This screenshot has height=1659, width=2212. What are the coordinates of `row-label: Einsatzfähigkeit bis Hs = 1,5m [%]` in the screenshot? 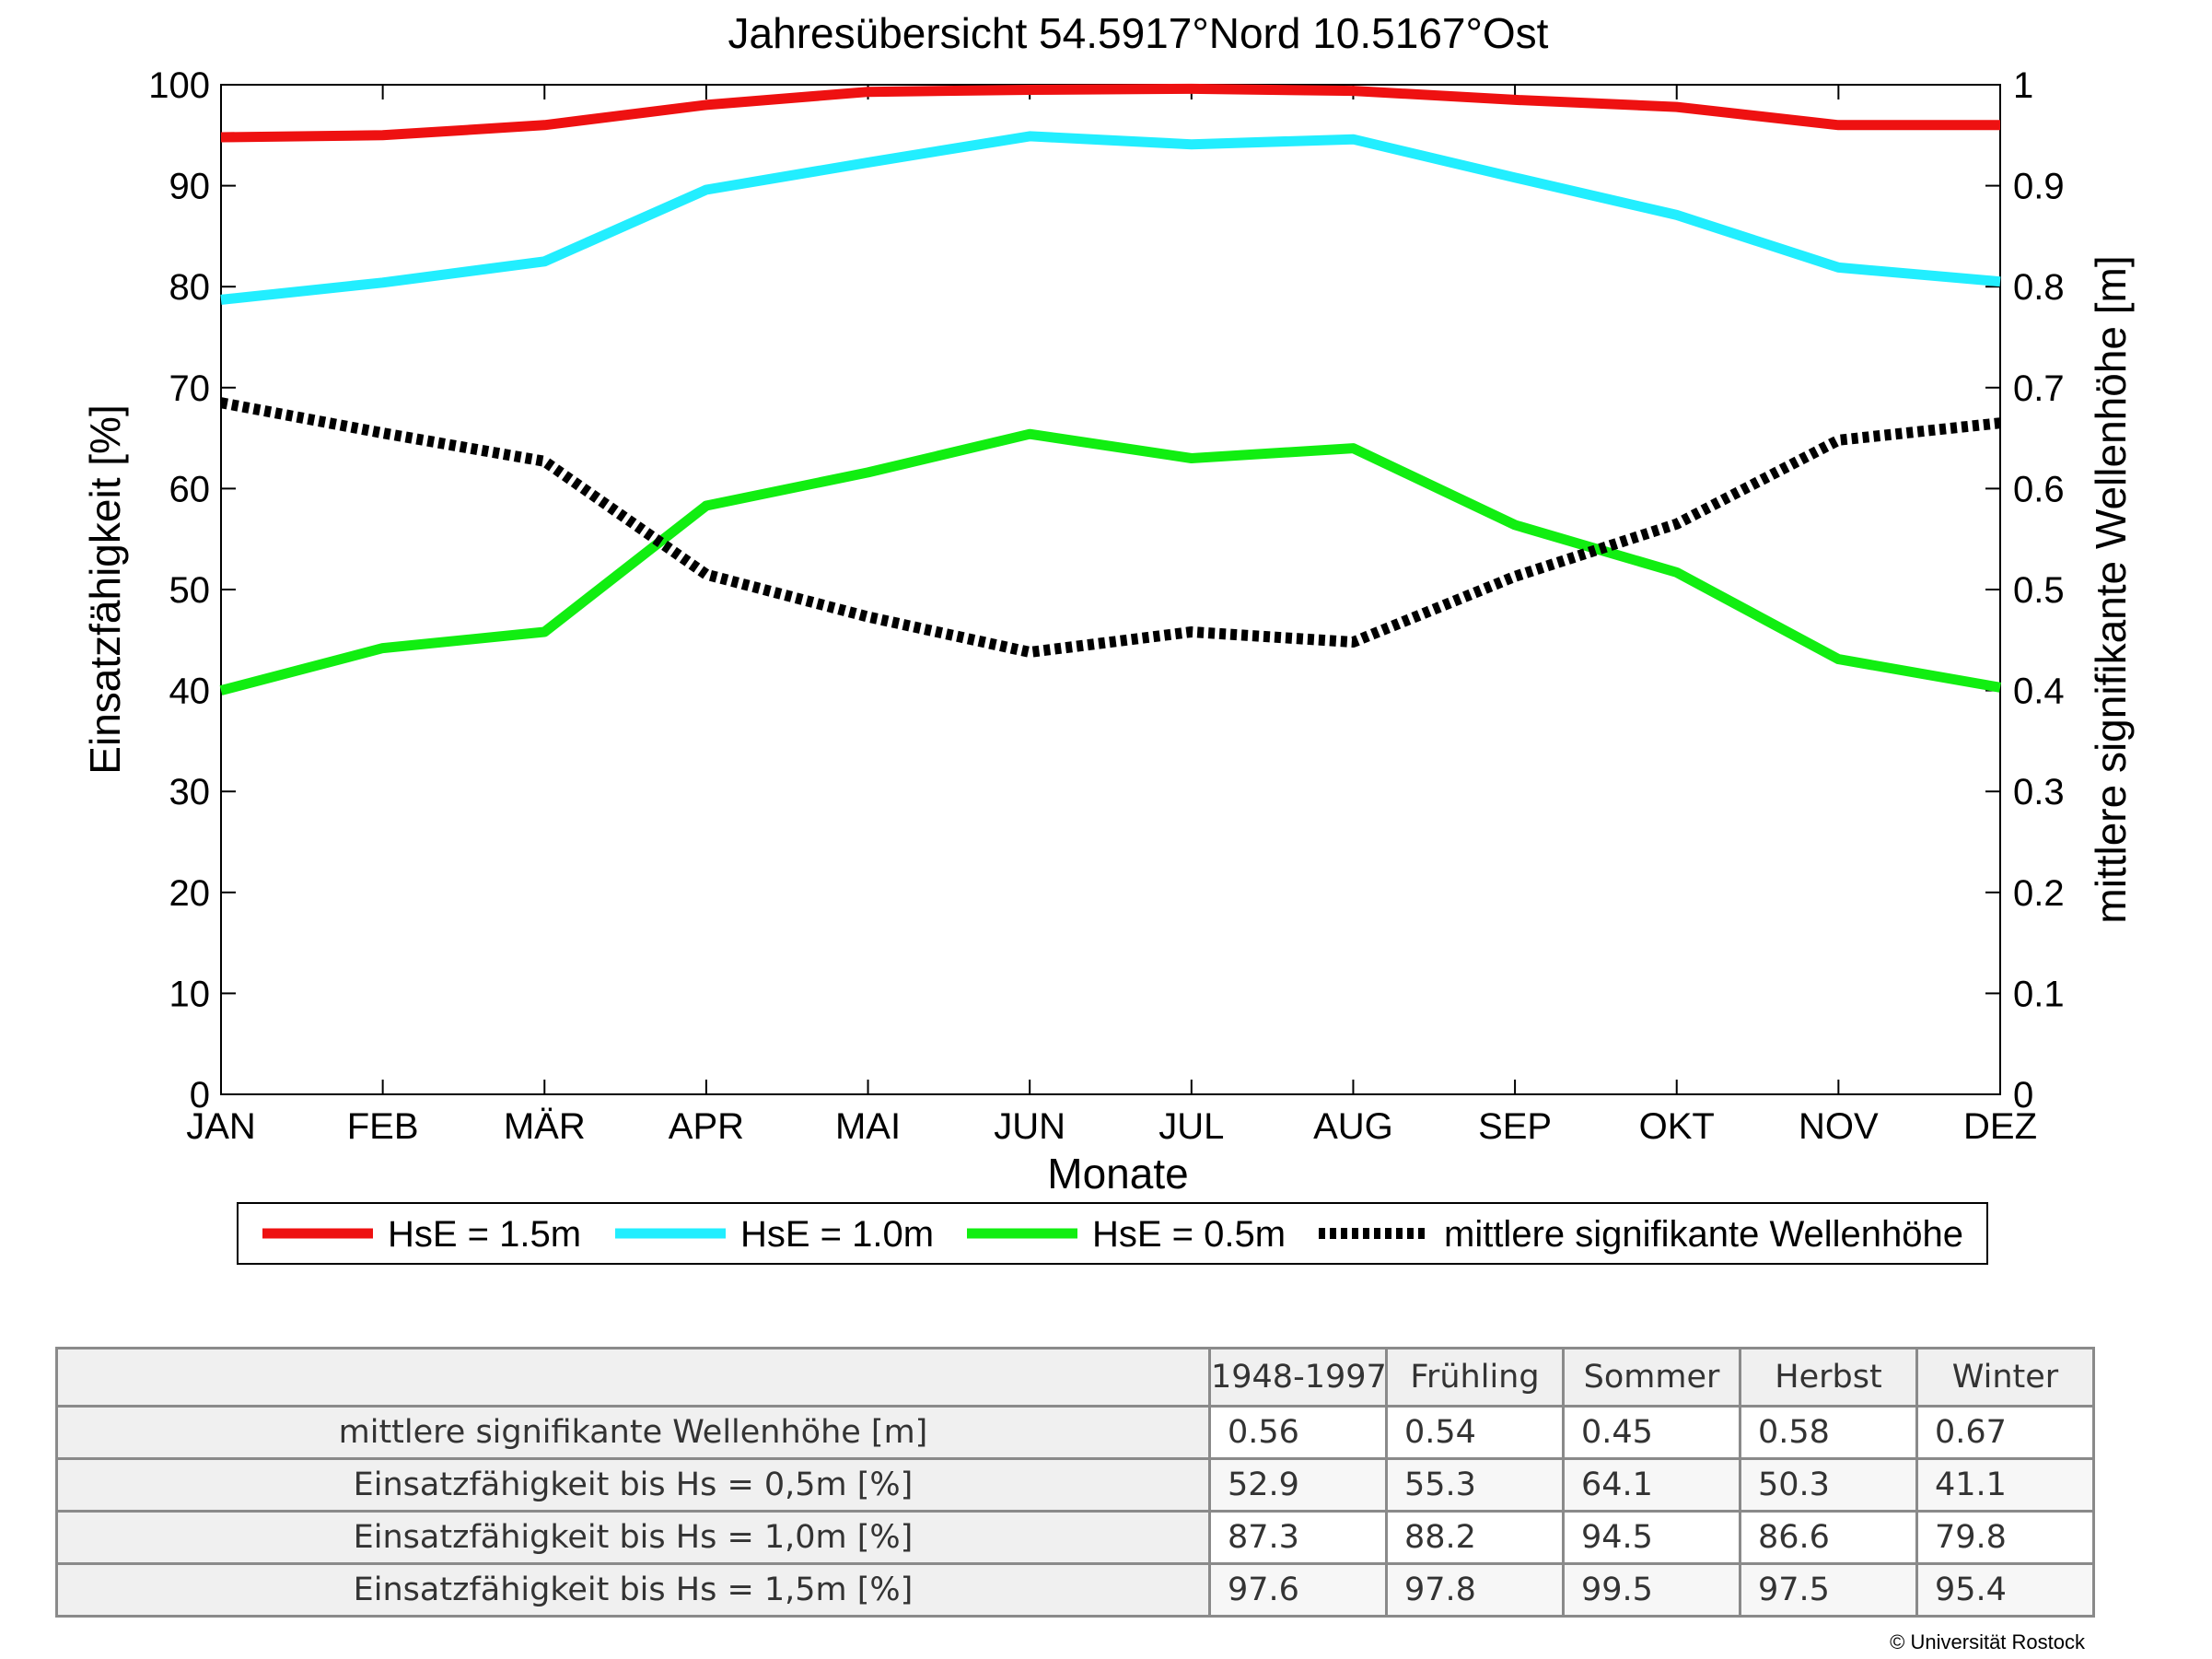 It's located at (633, 1590).